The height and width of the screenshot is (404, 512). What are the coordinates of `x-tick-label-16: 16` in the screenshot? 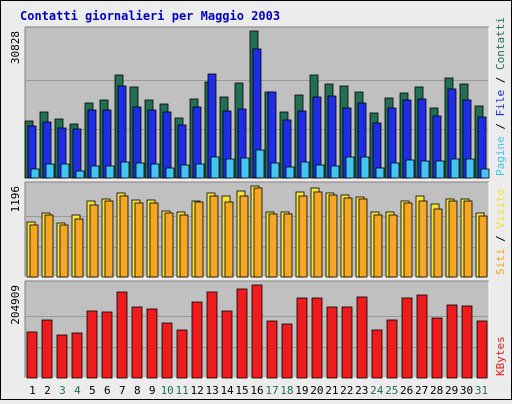 It's located at (256, 390).